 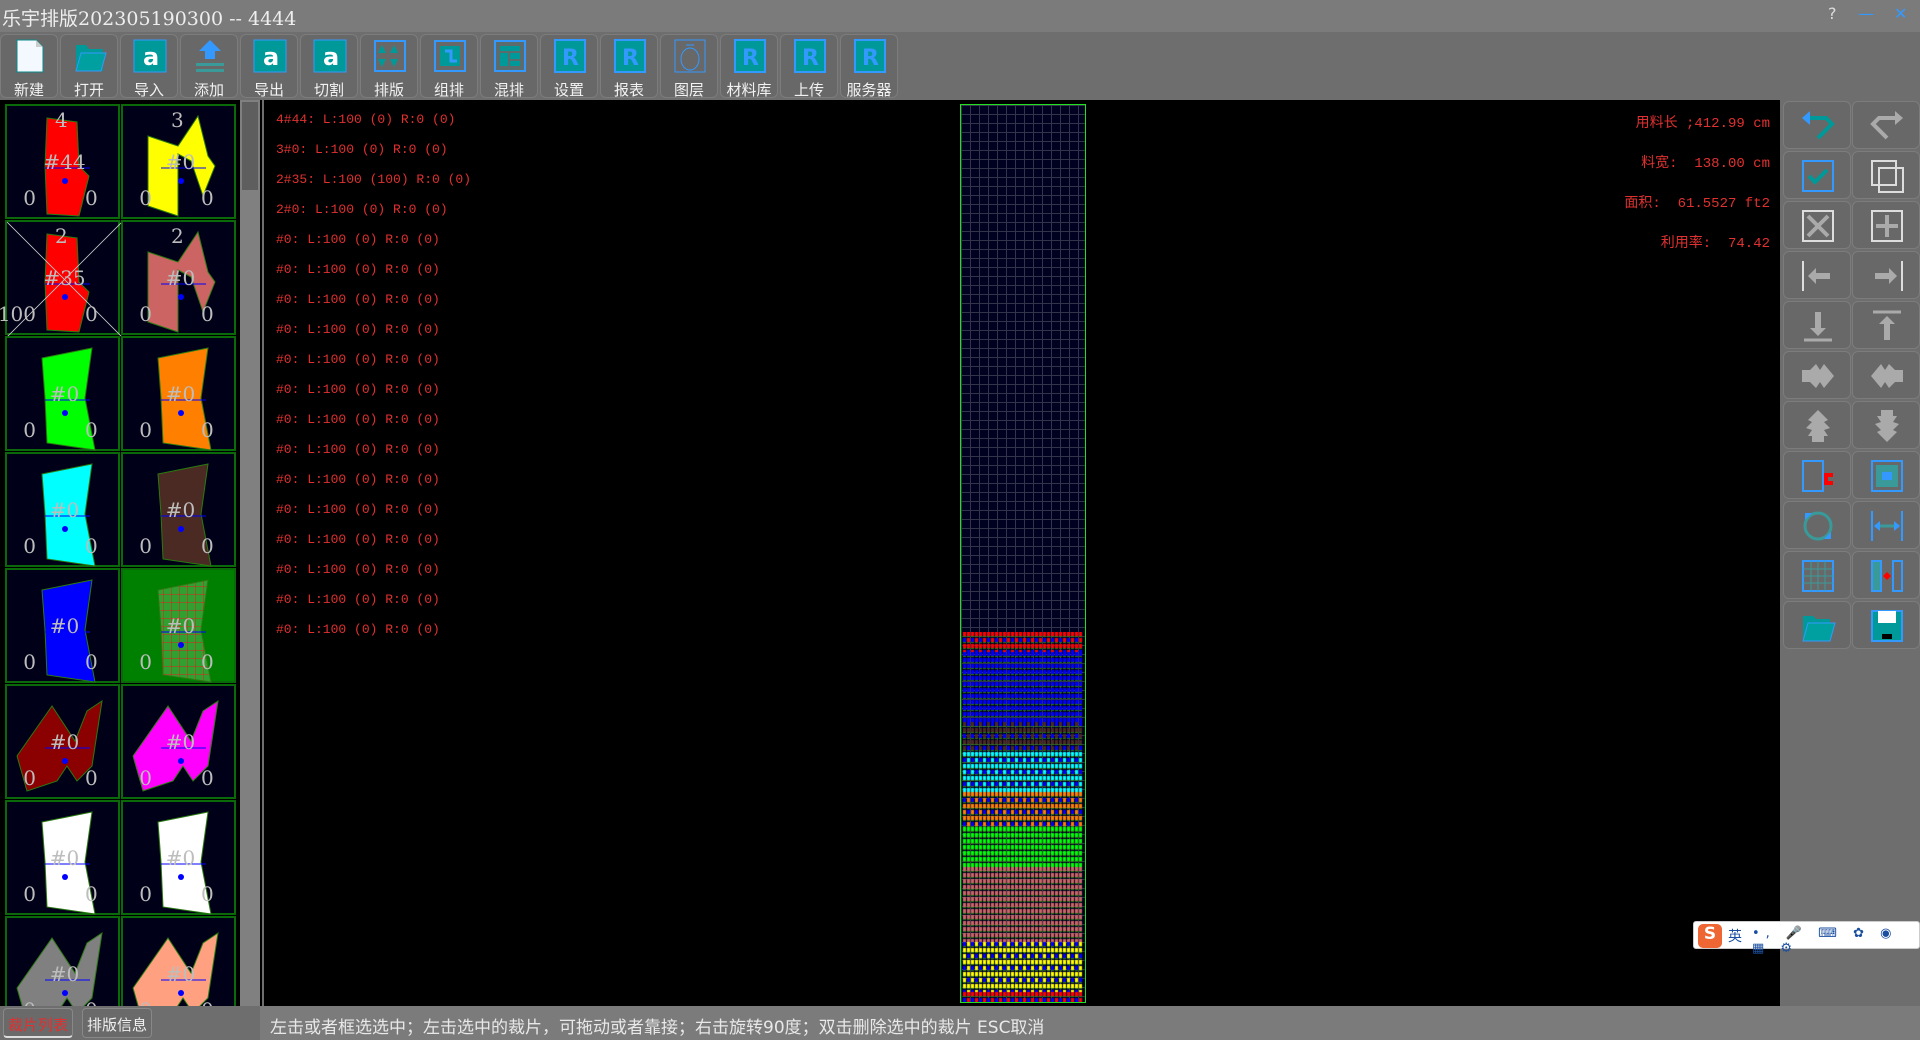 I want to click on grid-button, so click(x=1817, y=575).